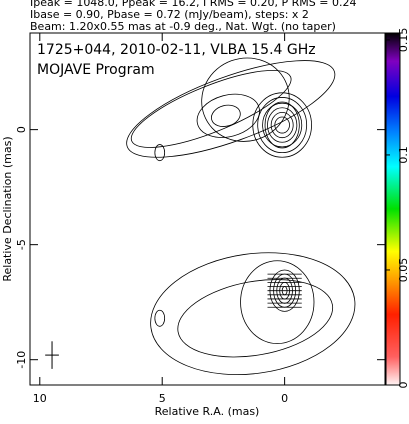  What do you see at coordinates (7, 208) in the screenshot?
I see `y-axis-label: Relative Declination (mas)` at bounding box center [7, 208].